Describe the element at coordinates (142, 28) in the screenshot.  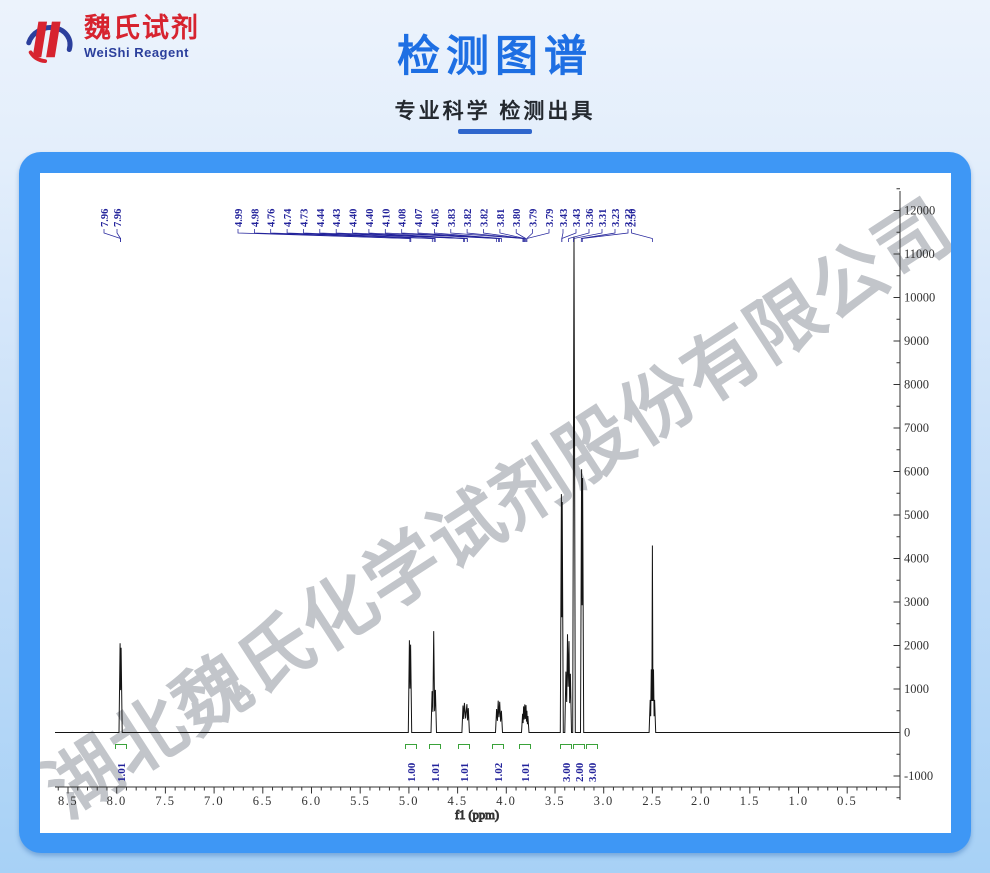
I see `logo-text: 魏氏试剂` at that location.